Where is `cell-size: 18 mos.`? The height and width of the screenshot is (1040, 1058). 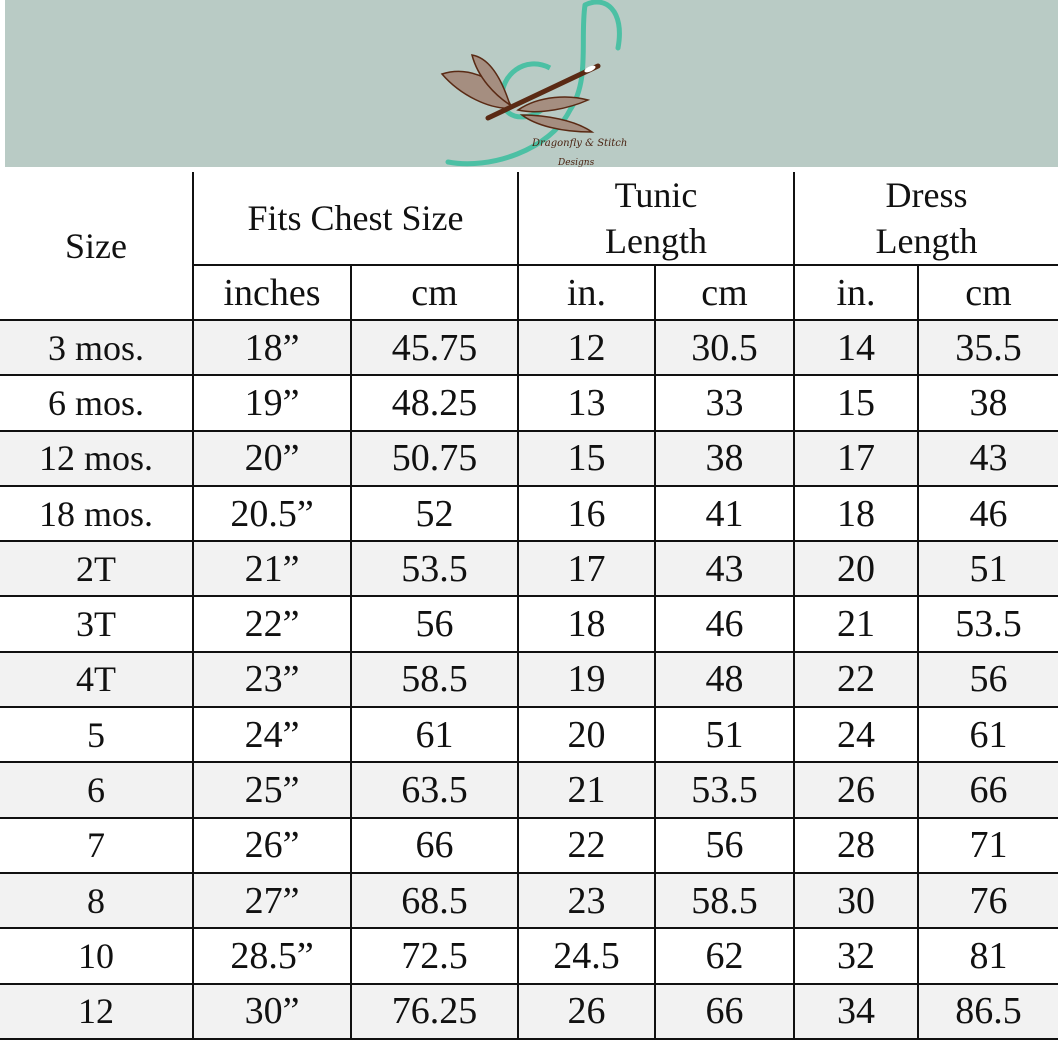 cell-size: 18 mos. is located at coordinates (97, 513).